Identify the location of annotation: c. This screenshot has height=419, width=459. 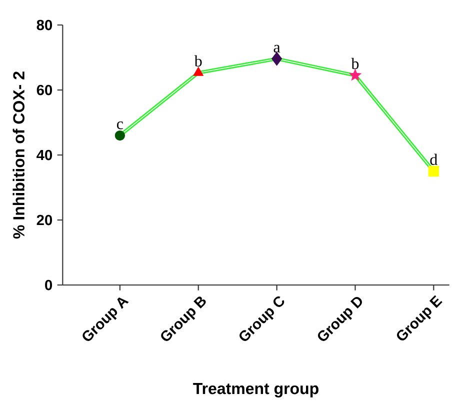
(119, 126).